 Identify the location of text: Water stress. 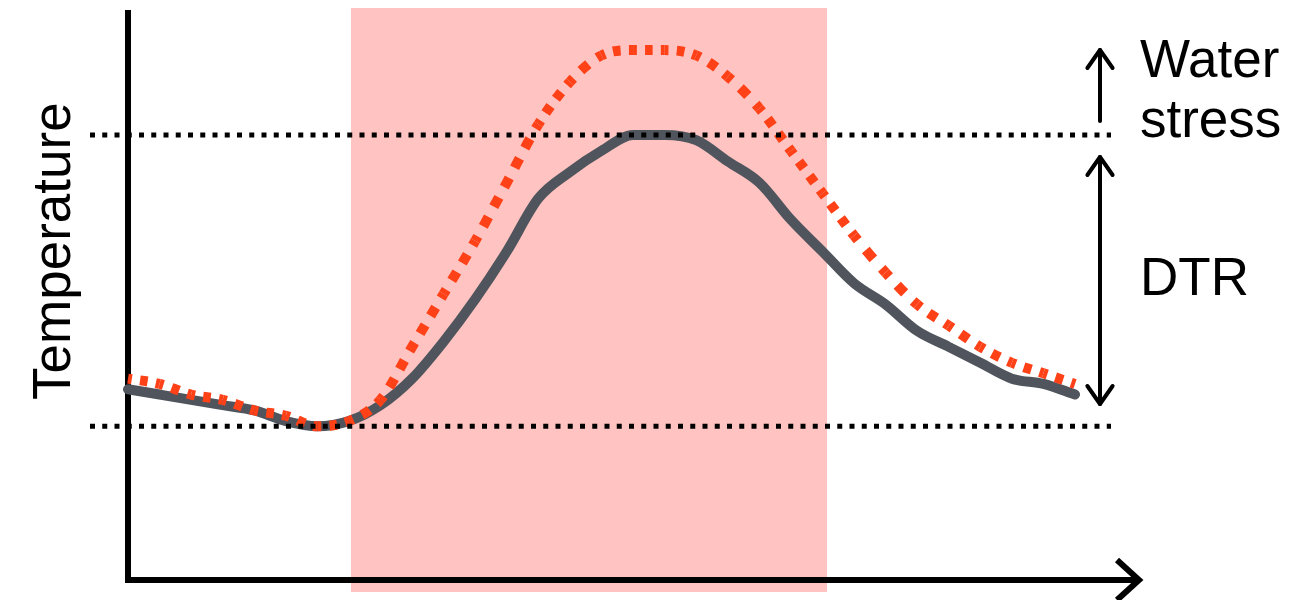
(1211, 89).